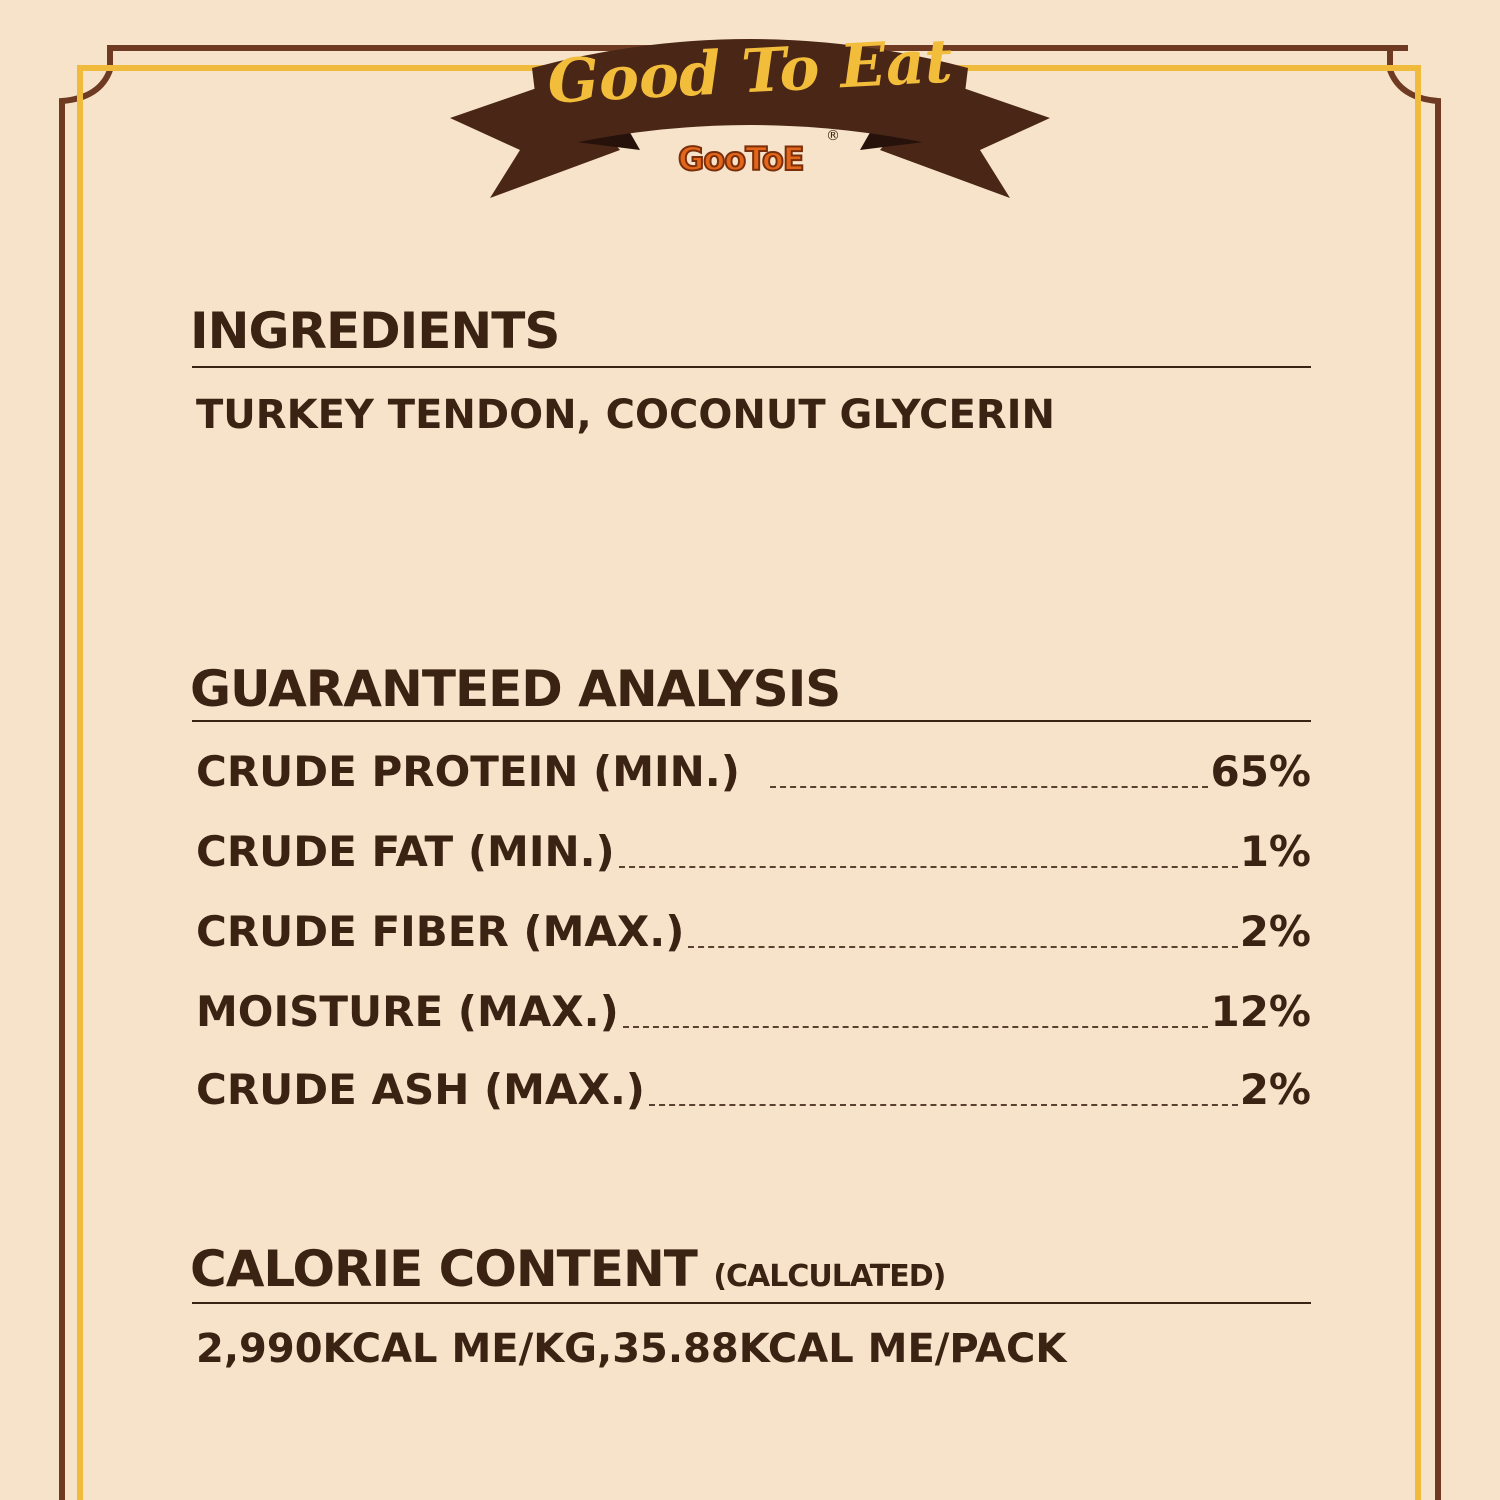 The width and height of the screenshot is (1500, 1500). Describe the element at coordinates (420, 1089) in the screenshot. I see `analysis-label: CRUDE ASH (MAX.)` at that location.